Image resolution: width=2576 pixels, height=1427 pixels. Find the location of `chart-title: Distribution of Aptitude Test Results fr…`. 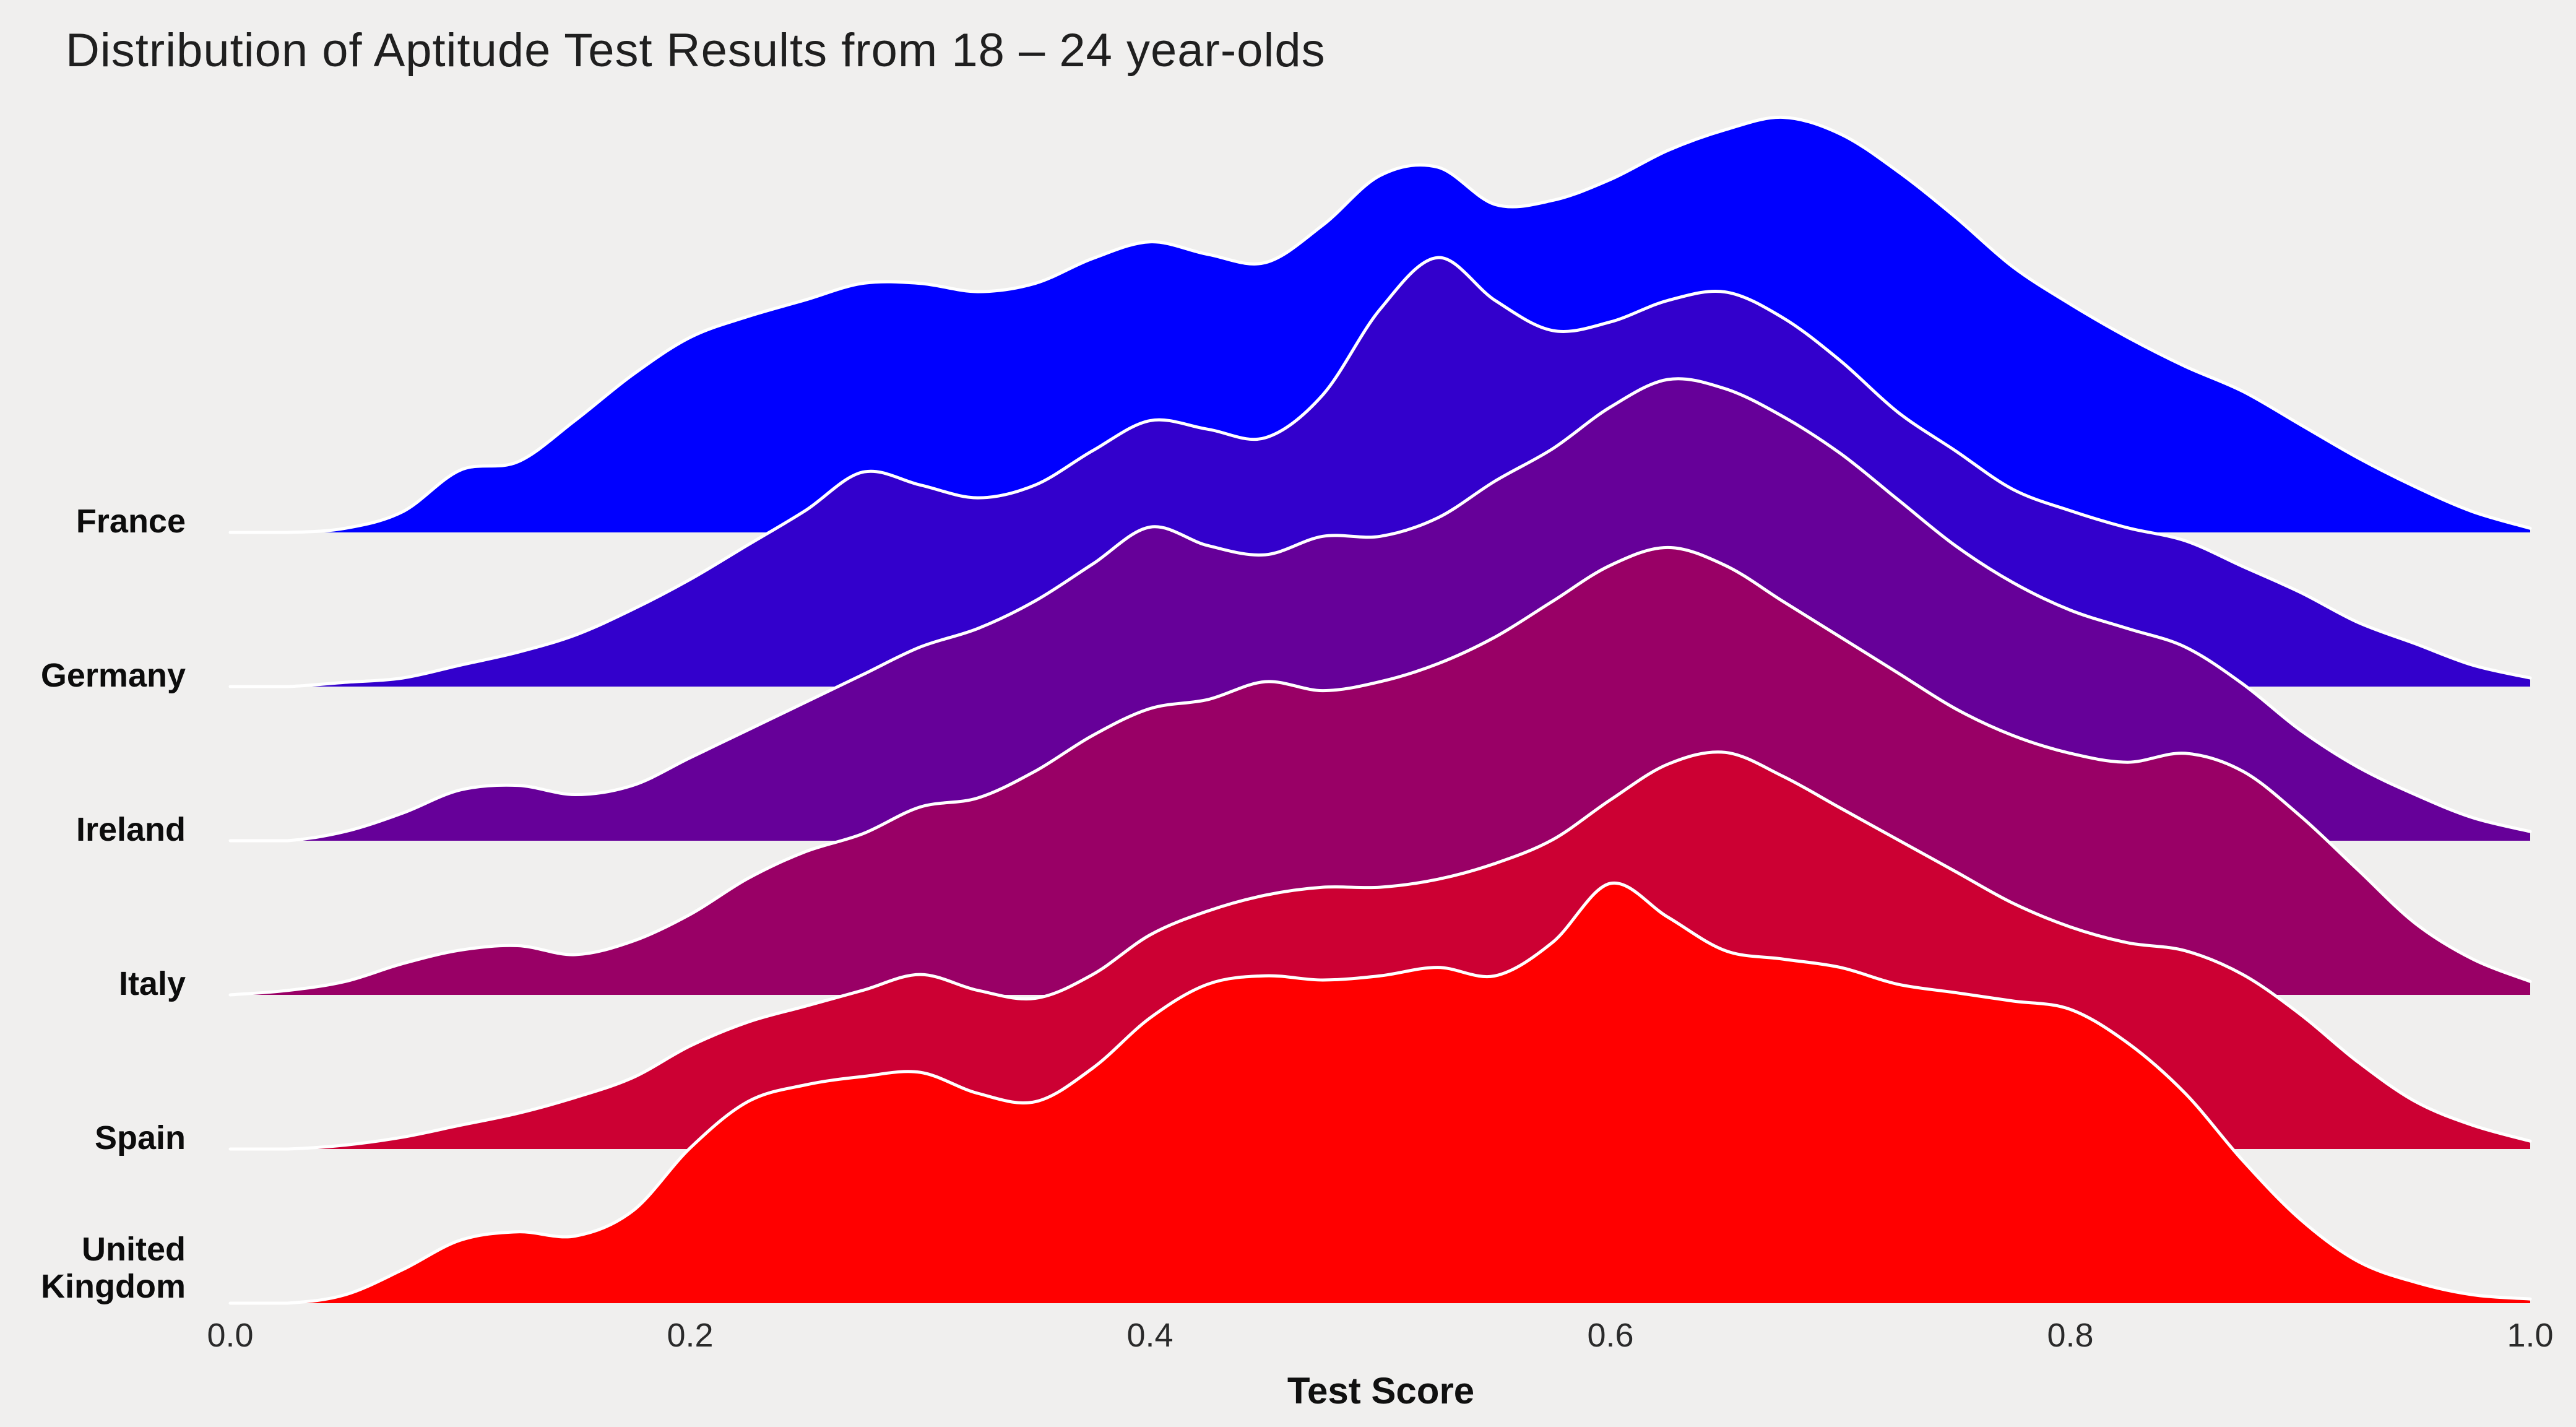

chart-title: Distribution of Aptitude Test Results fr… is located at coordinates (696, 50).